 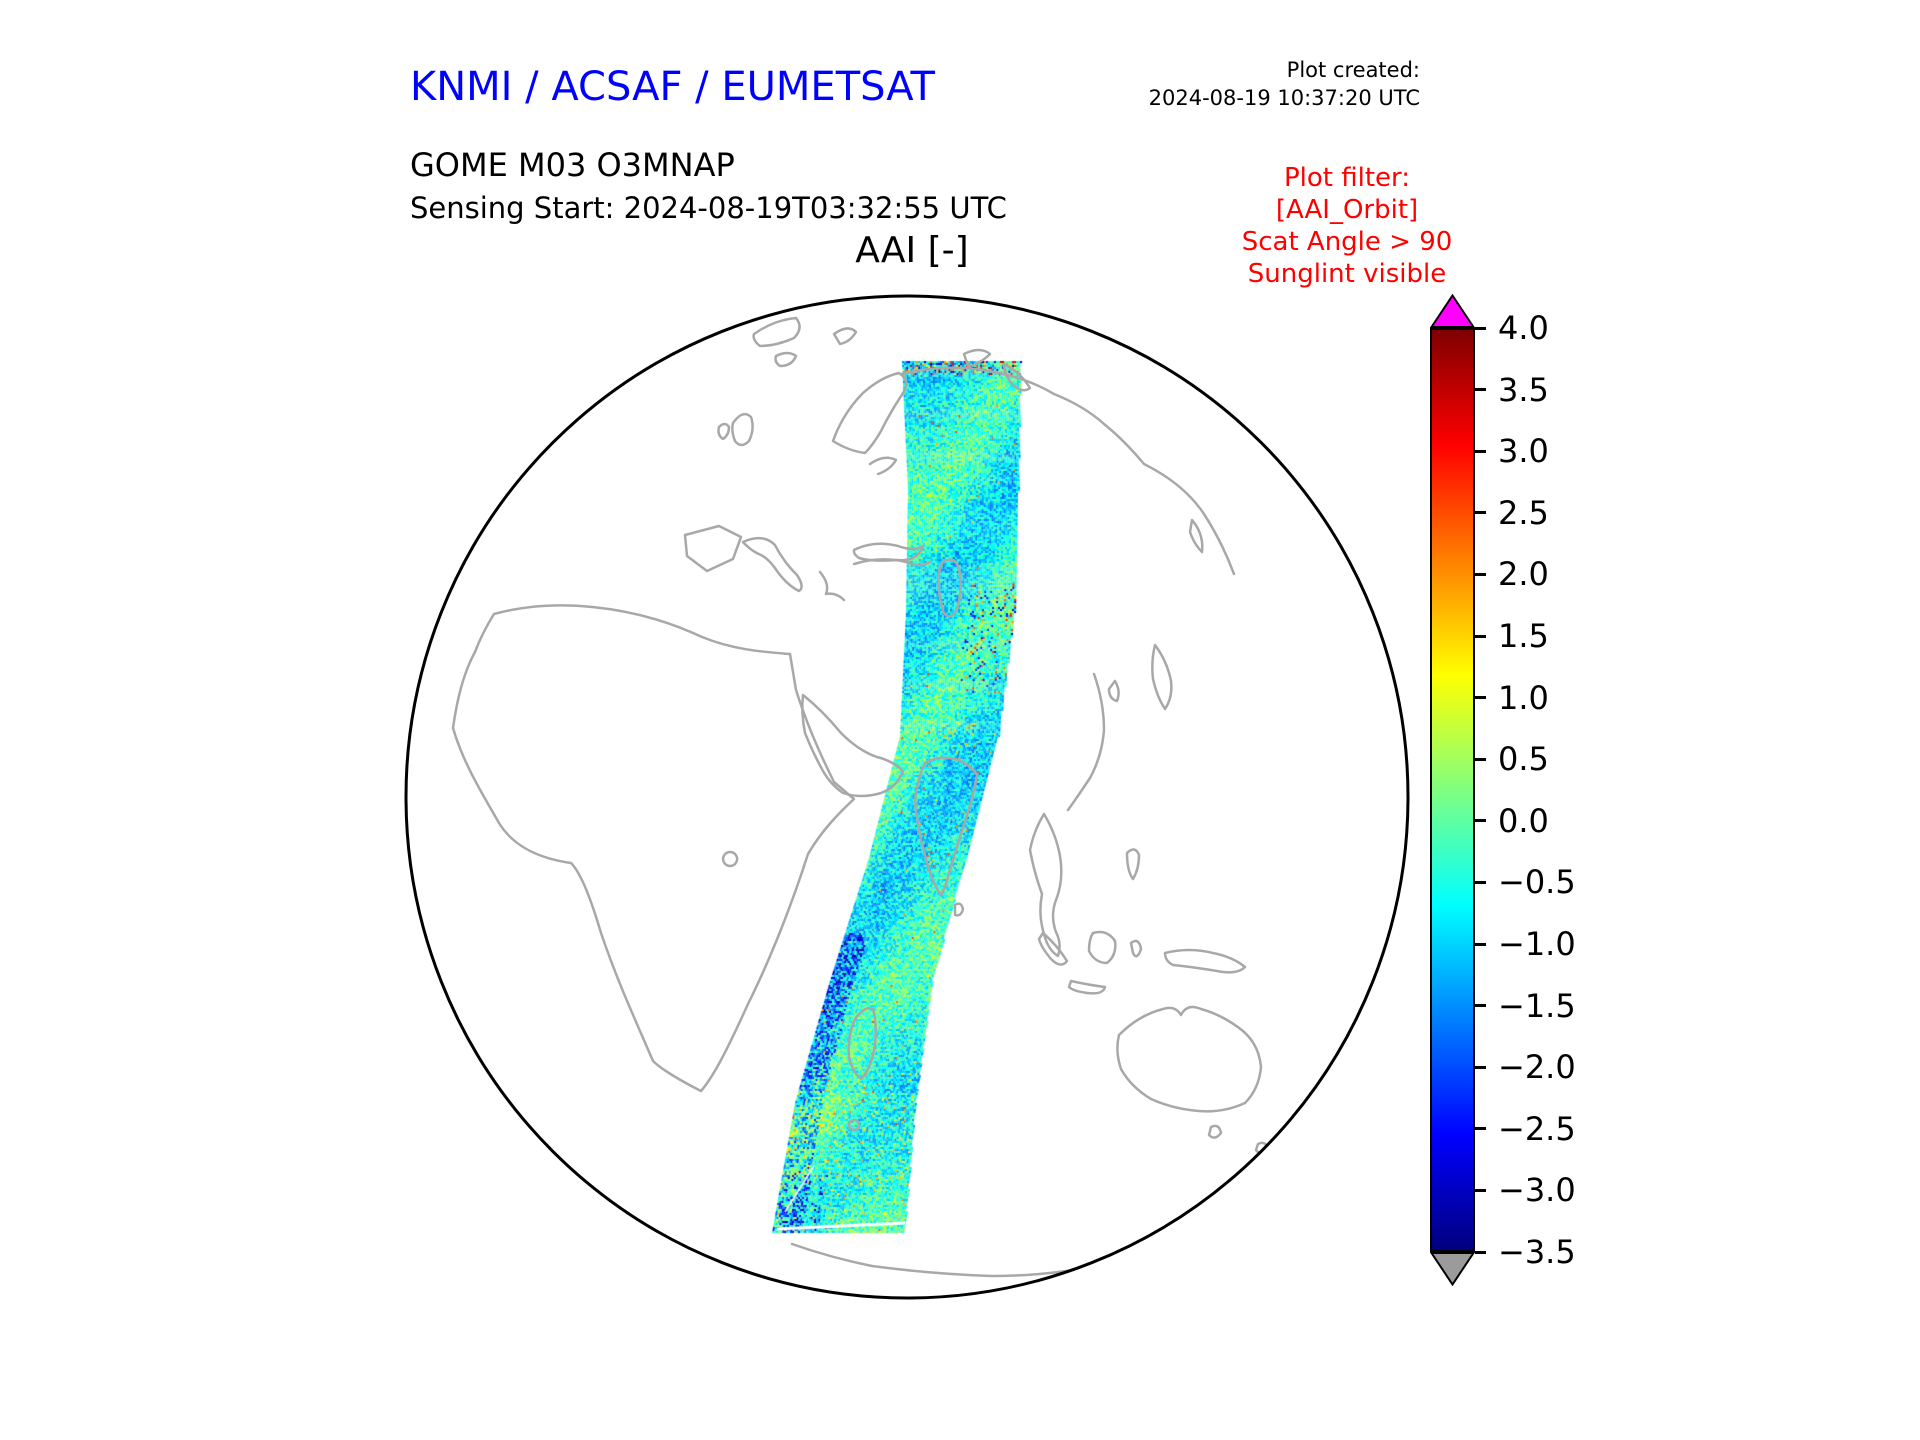 What do you see at coordinates (653, 848) in the screenshot?
I see `coast-africa` at bounding box center [653, 848].